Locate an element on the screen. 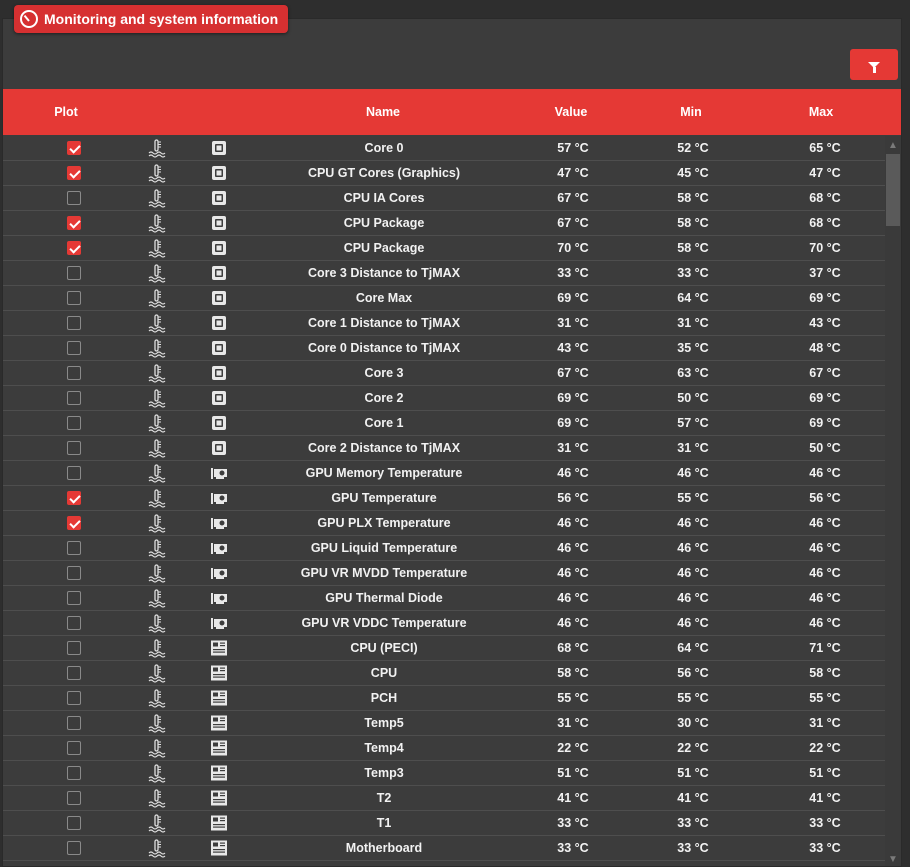  sensor-name: Core Max is located at coordinates (384, 298).